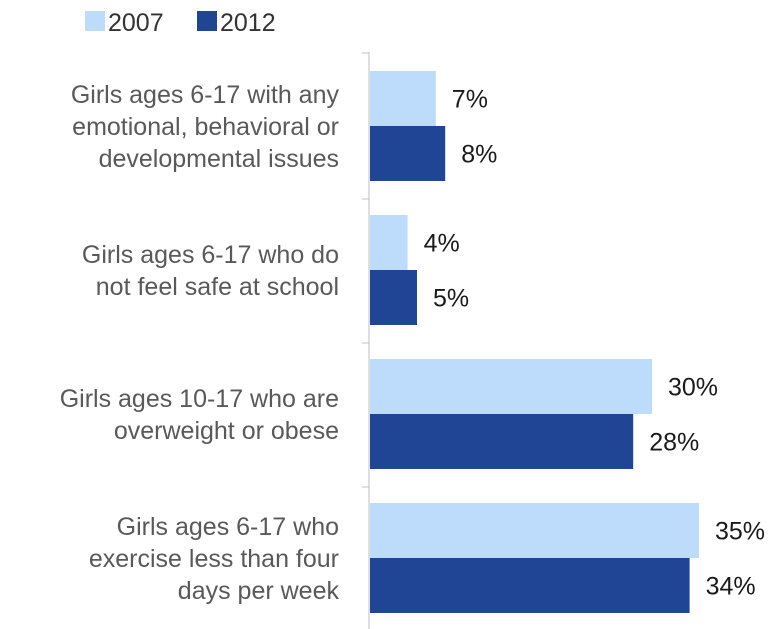 This screenshot has height=629, width=783. What do you see at coordinates (207, 21) in the screenshot?
I see `legend-swatch-2012` at bounding box center [207, 21].